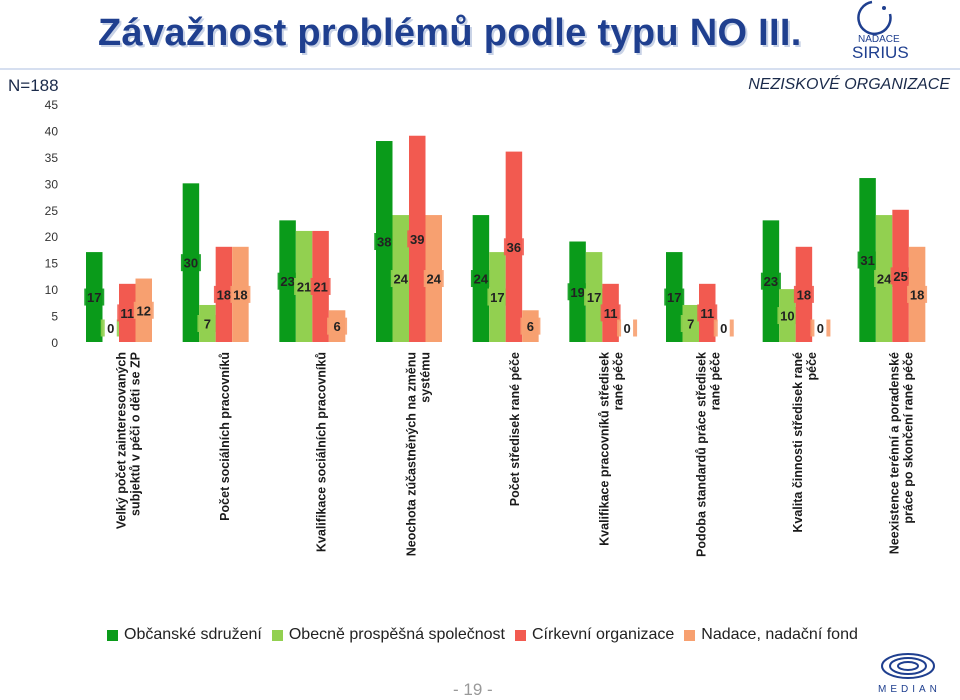 Image resolution: width=960 pixels, height=700 pixels. I want to click on y-tick-label: 30, so click(52, 184).